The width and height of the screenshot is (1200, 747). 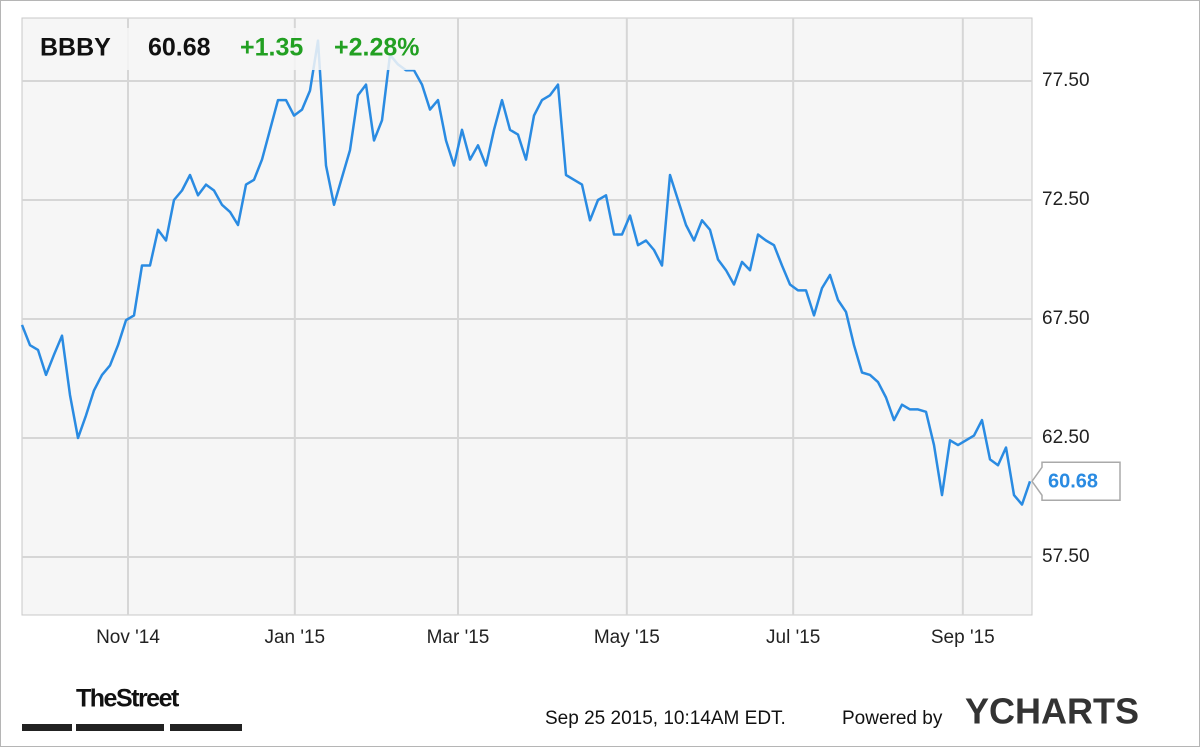 What do you see at coordinates (1066, 80) in the screenshot?
I see `y-tick-label: 77.50` at bounding box center [1066, 80].